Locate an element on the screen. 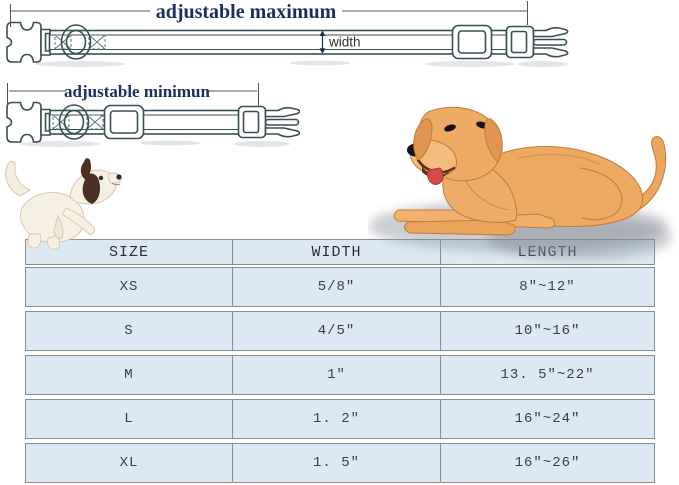 The height and width of the screenshot is (485, 679). cell-length: 16"~26" is located at coordinates (547, 463).